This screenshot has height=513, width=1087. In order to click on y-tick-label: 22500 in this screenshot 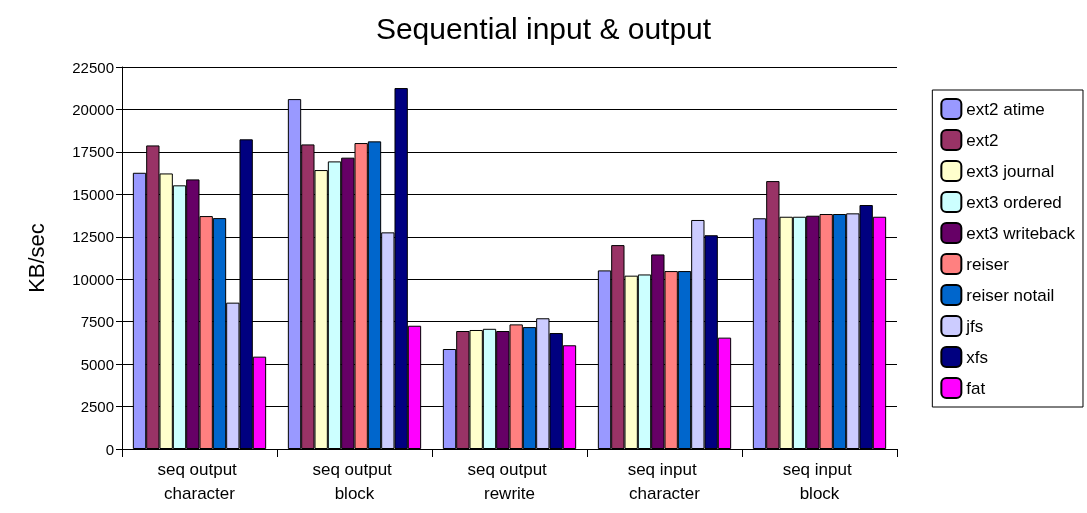, I will do `click(93, 67)`.